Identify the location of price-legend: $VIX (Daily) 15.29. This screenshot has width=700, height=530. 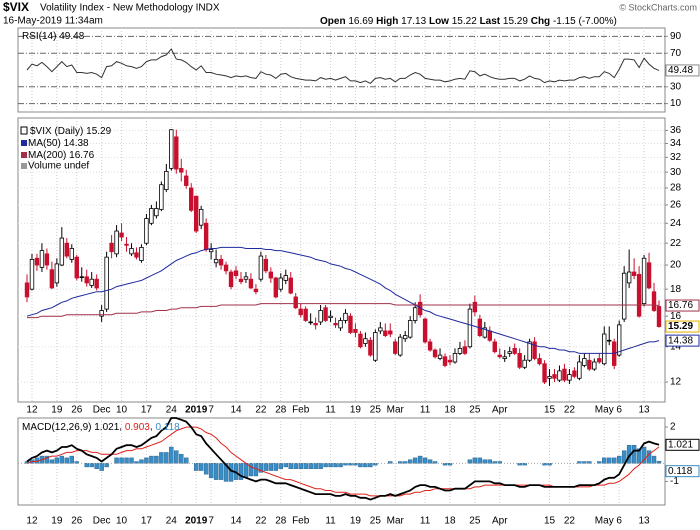
(71, 131).